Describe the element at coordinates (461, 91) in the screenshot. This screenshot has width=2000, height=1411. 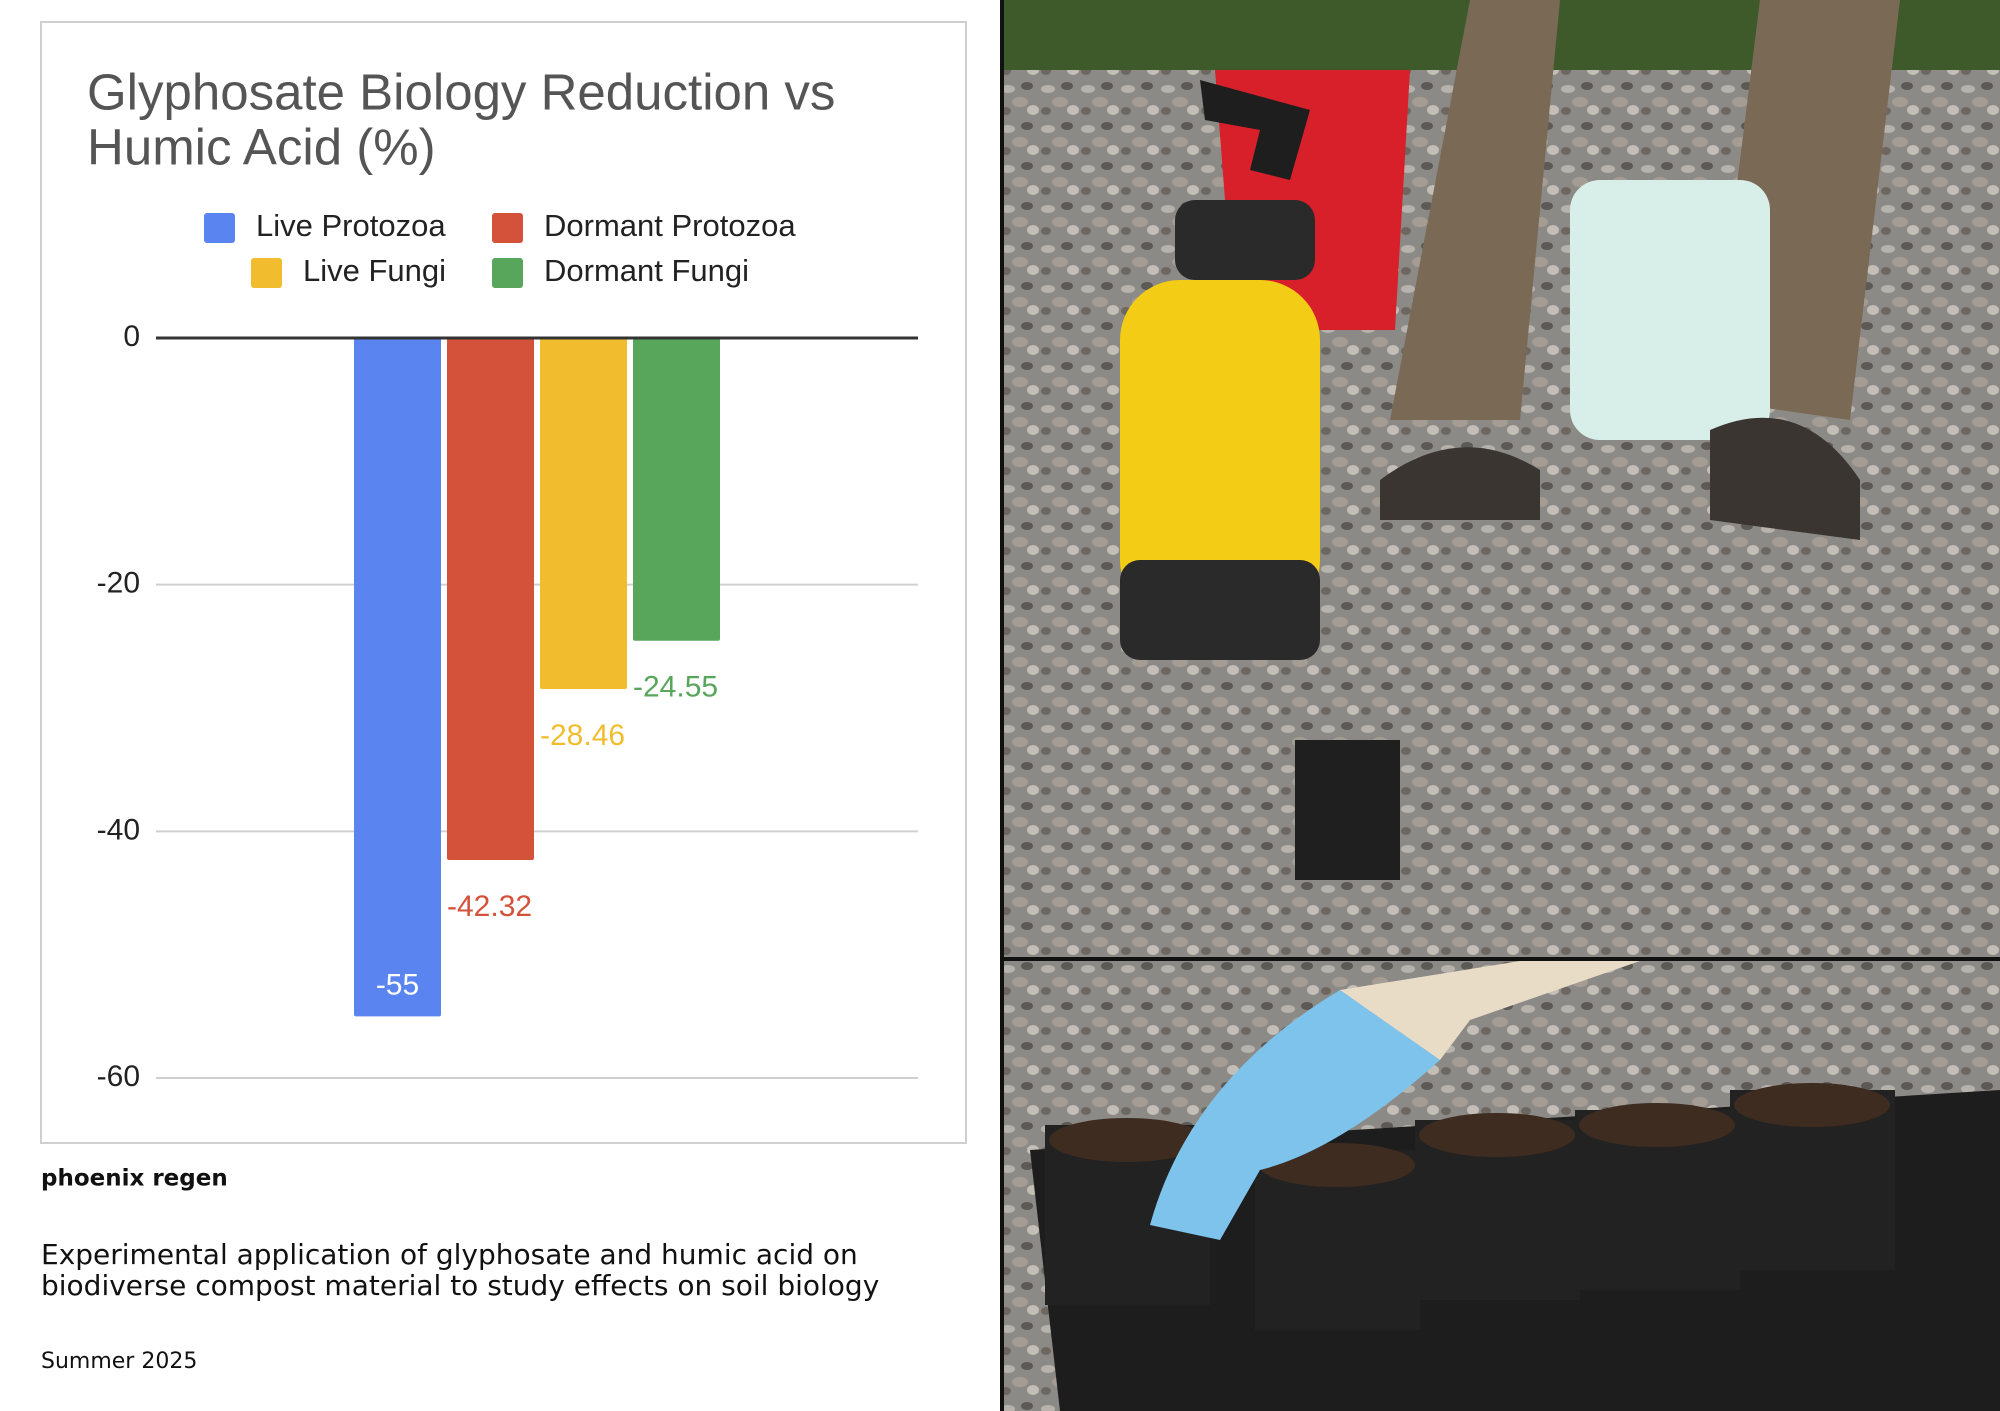
I see `chart-title: Glyphosate Biology Reduction vs` at that location.